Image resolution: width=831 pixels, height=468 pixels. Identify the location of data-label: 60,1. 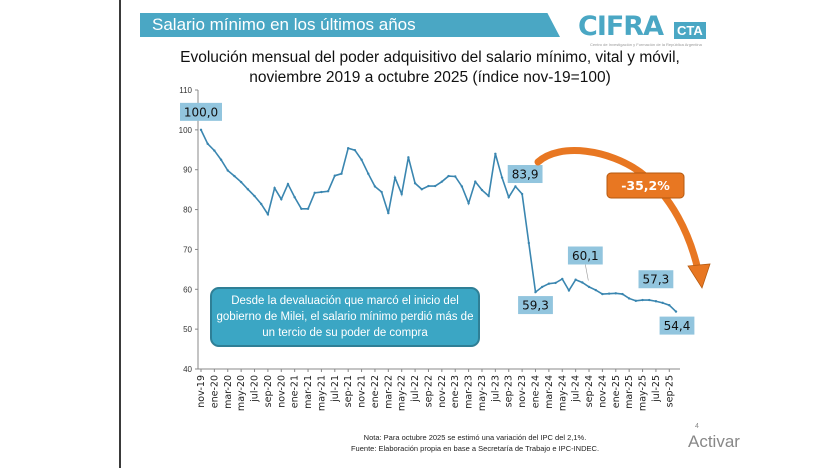
(585, 256).